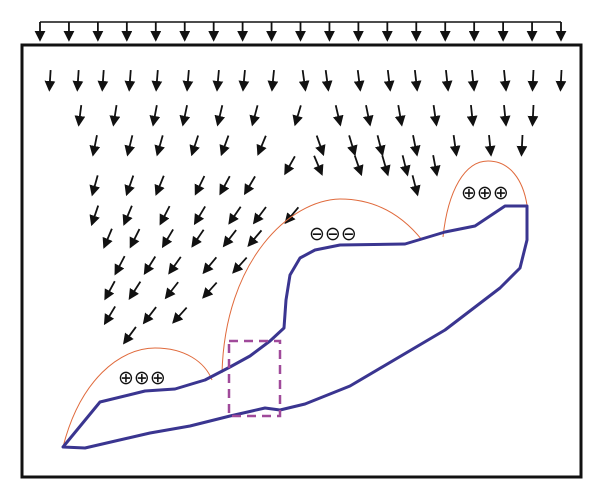 This screenshot has width=600, height=500. I want to click on positive-charges-right: ⊕⊕⊕, so click(485, 193).